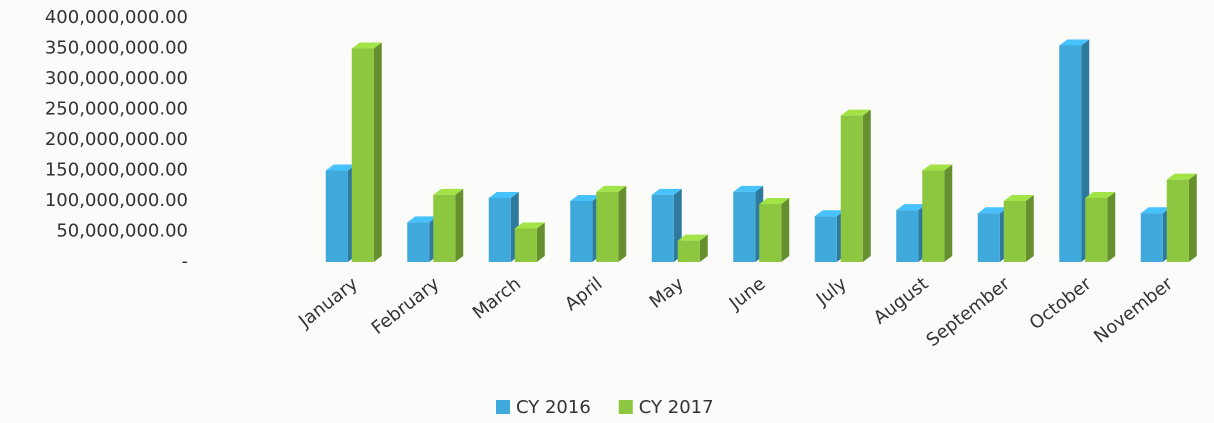  What do you see at coordinates (583, 294) in the screenshot?
I see `x-tick-label: April` at bounding box center [583, 294].